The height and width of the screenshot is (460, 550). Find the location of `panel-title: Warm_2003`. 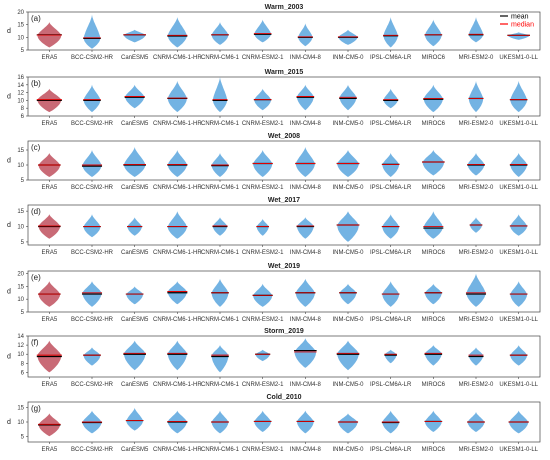

panel-title: Warm_2003 is located at coordinates (284, 7).